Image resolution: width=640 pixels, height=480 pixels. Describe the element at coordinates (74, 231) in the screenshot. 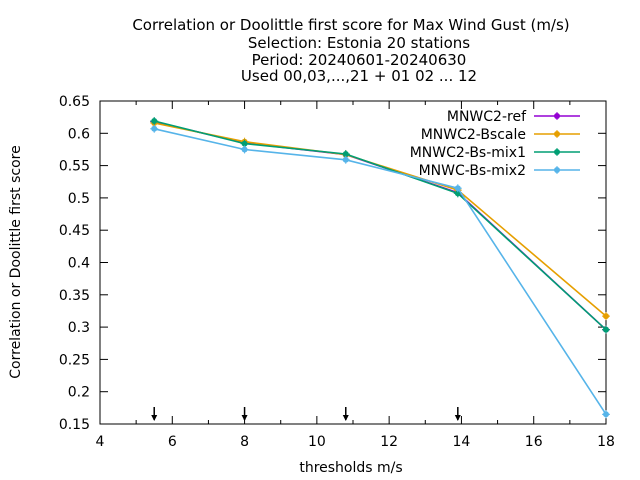

I see `y-tick-label: 0.45` at that location.